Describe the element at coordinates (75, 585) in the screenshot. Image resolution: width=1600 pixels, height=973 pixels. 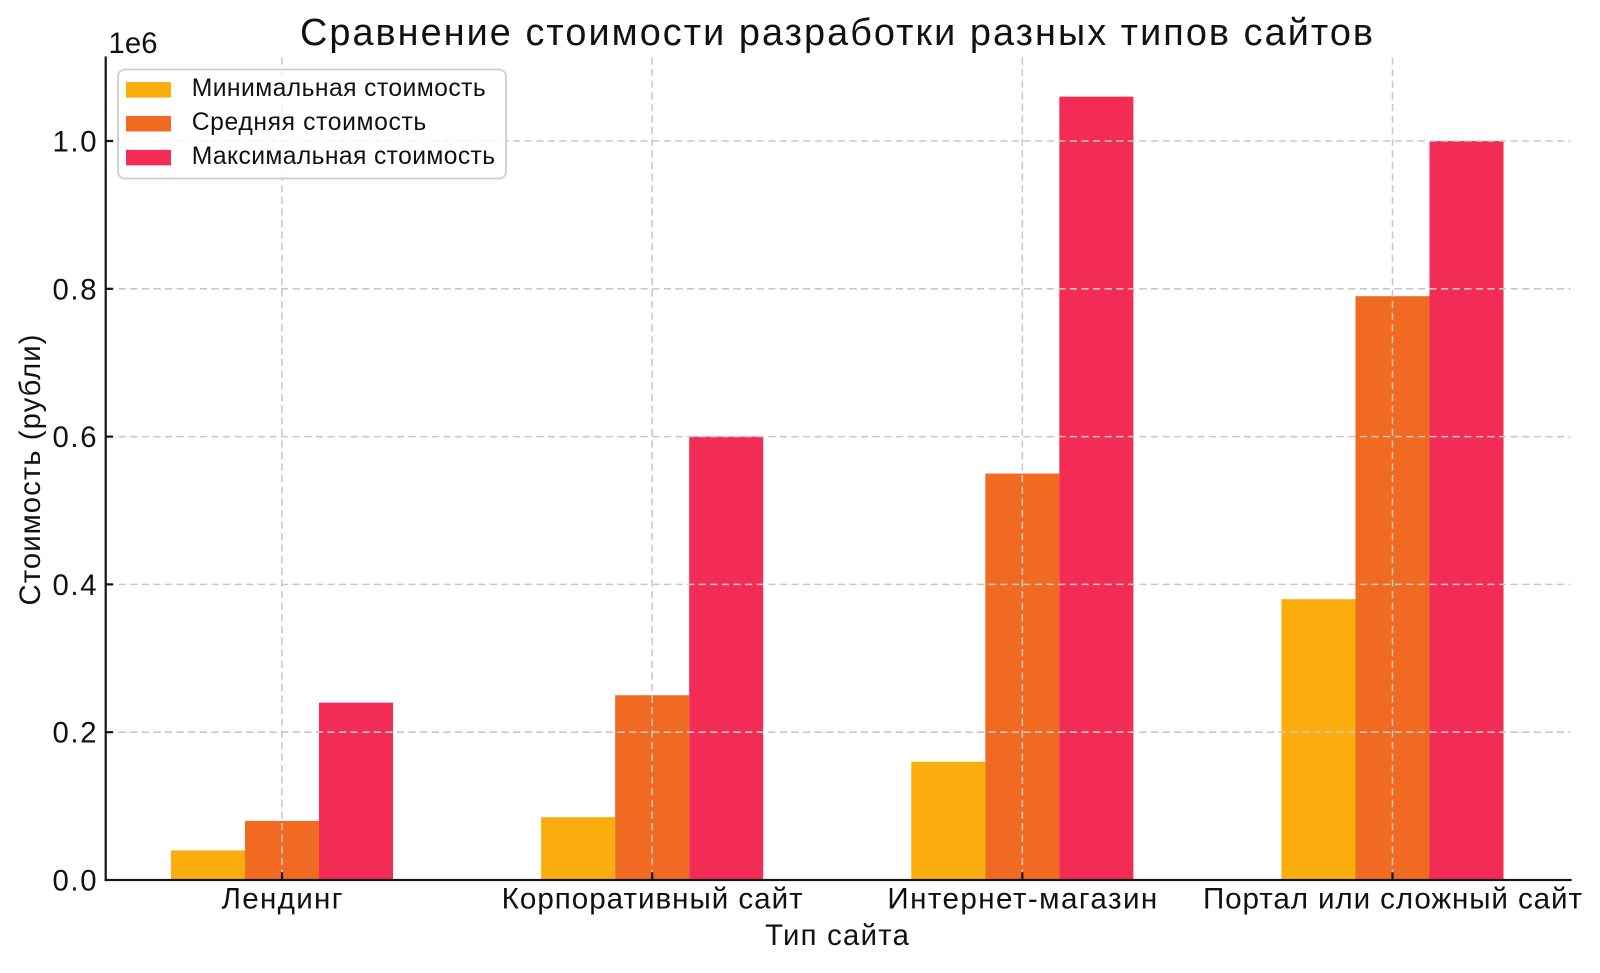
I see `svg-text: 0.4` at that location.